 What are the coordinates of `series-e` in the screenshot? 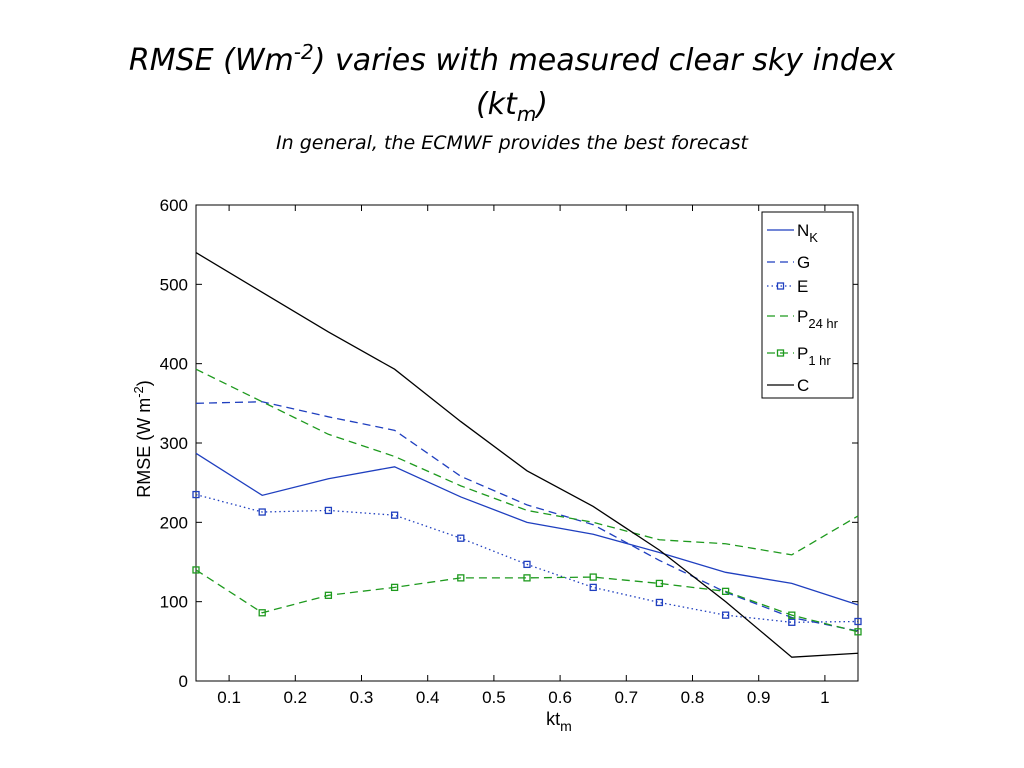 It's located at (527, 558).